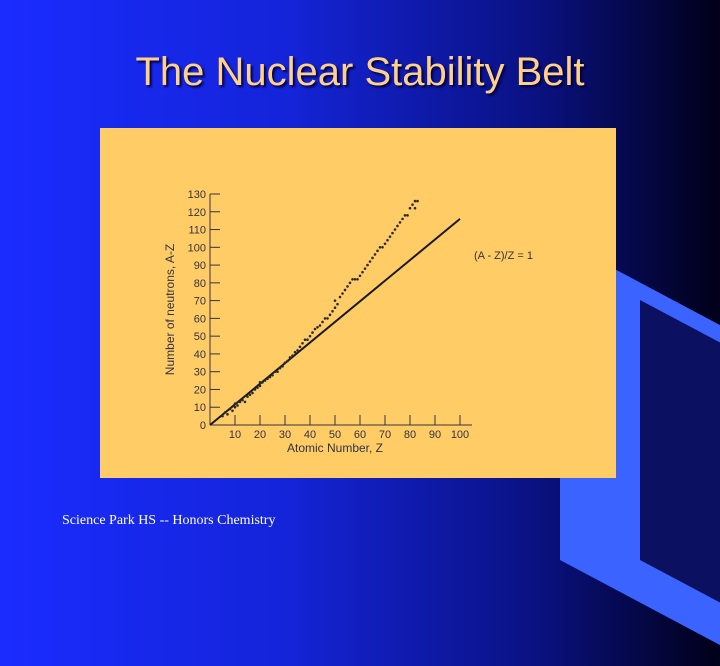 The height and width of the screenshot is (666, 720). What do you see at coordinates (200, 355) in the screenshot?
I see `y-tick-label: 40` at bounding box center [200, 355].